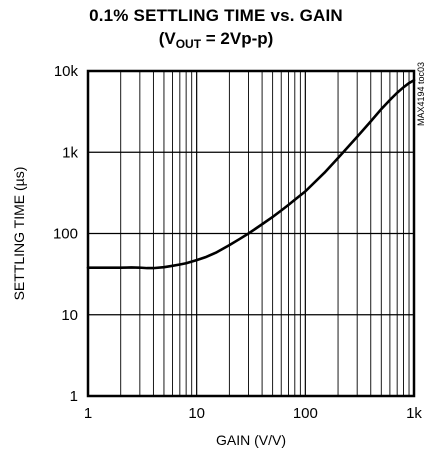  Describe the element at coordinates (88, 413) in the screenshot. I see `x-tick-label: 1` at that location.